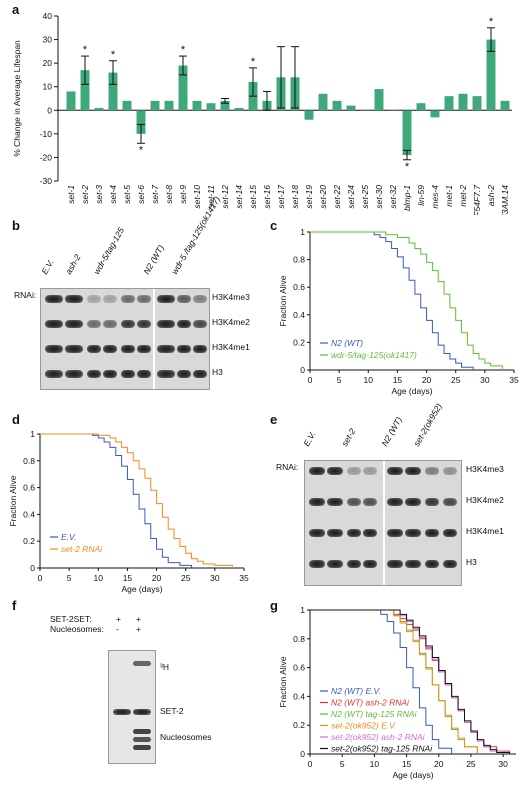  What do you see at coordinates (342, 764) in the screenshot?
I see `x-tick-label: 5` at bounding box center [342, 764].